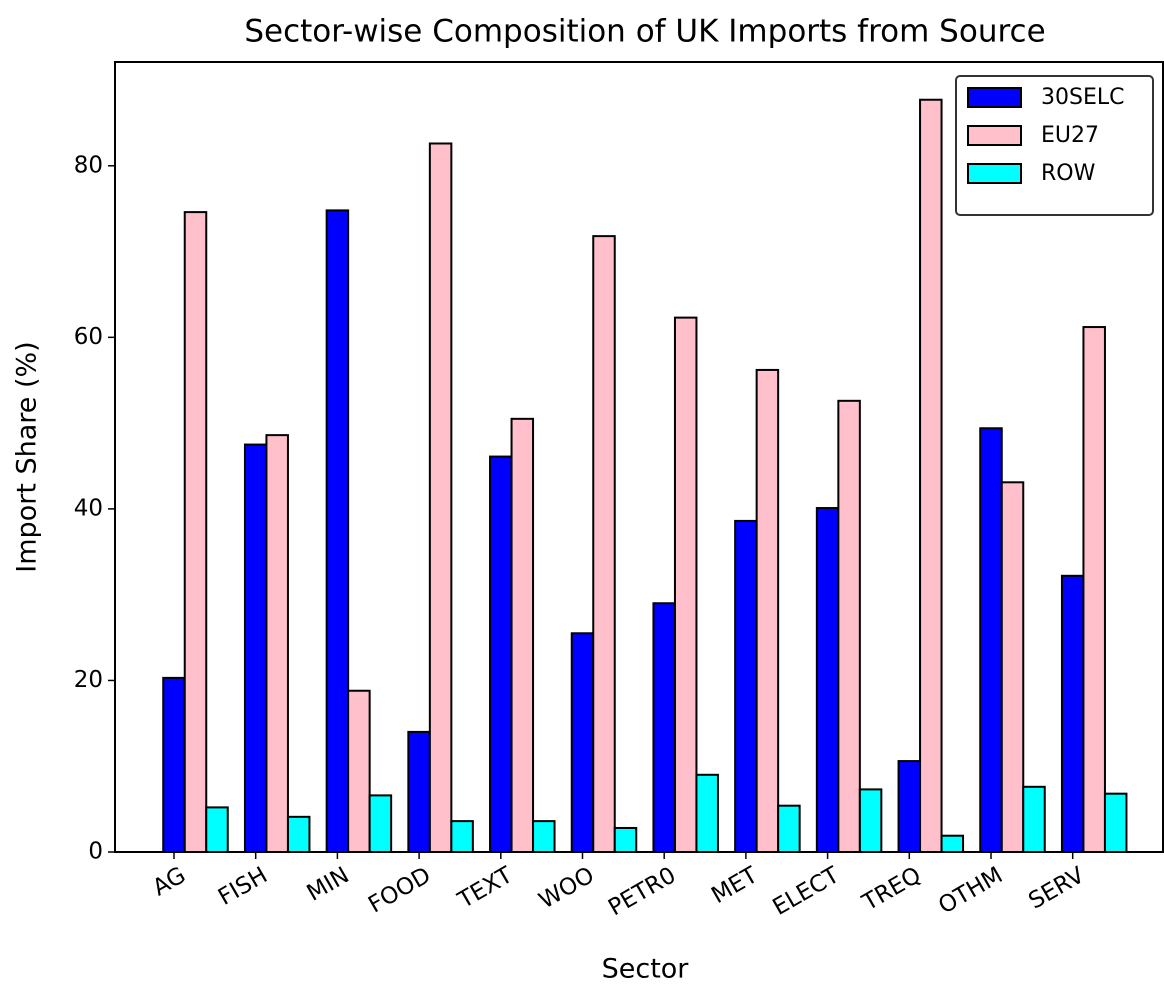  What do you see at coordinates (1070, 135) in the screenshot?
I see `legend-label: EU27` at bounding box center [1070, 135].